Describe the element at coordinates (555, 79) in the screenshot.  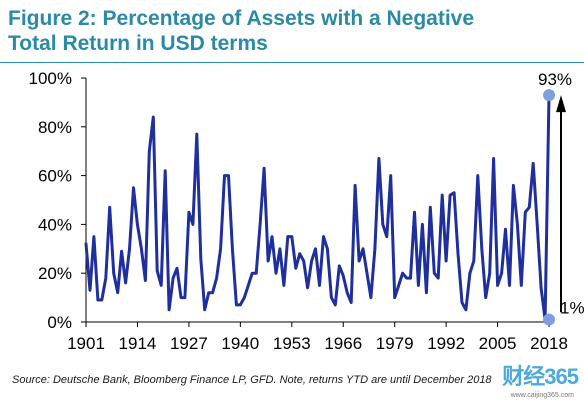
I see `annotation-label: 93%` at that location.